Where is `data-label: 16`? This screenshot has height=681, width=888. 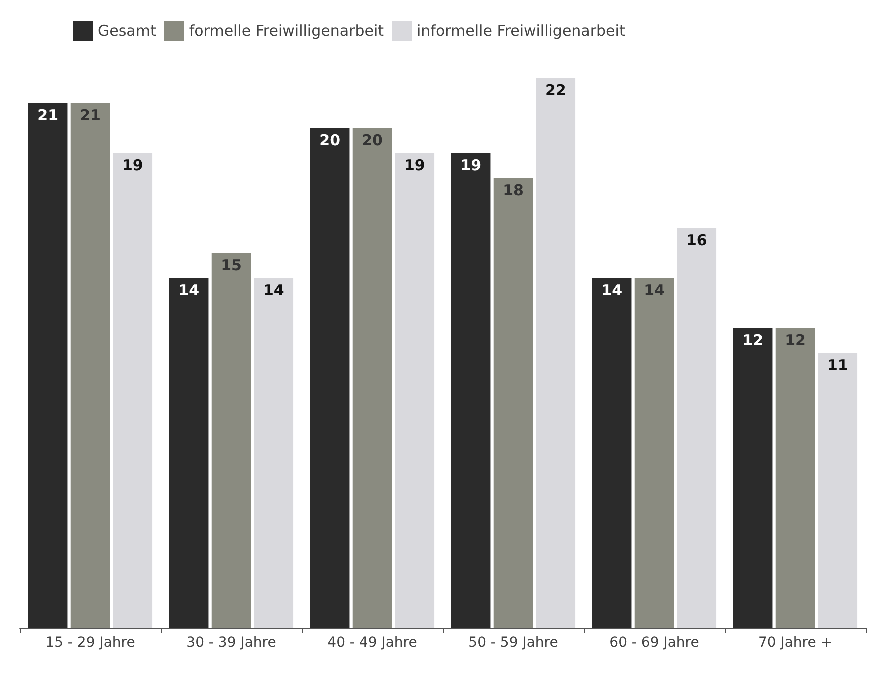 data-label: 16 is located at coordinates (697, 241).